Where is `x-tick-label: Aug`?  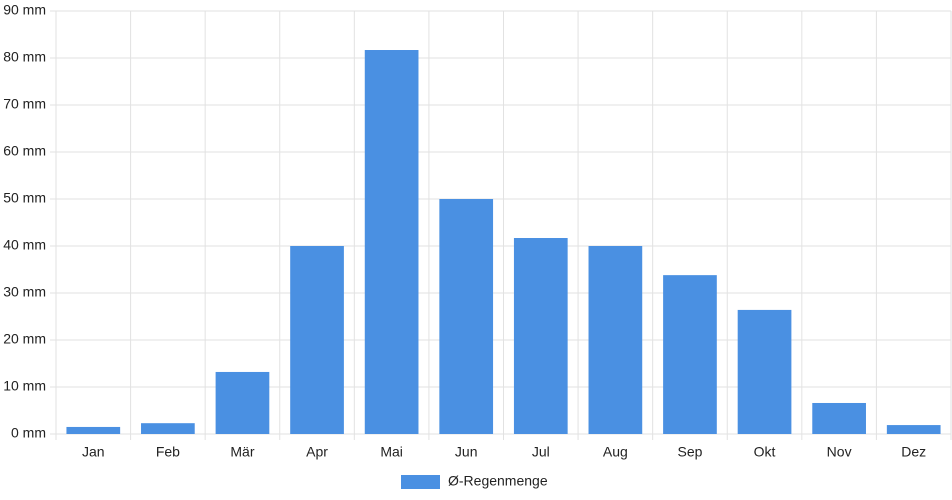
x-tick-label: Aug is located at coordinates (615, 452).